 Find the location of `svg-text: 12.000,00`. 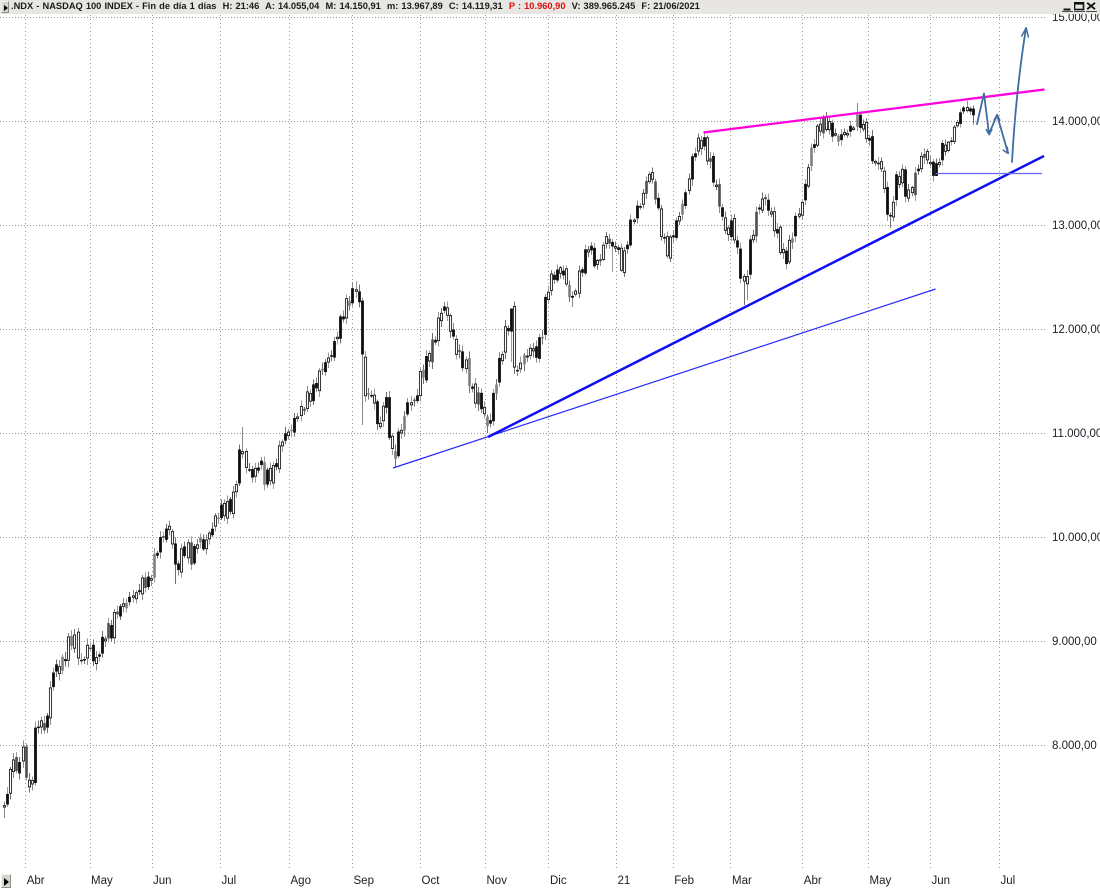

svg-text: 12.000,00 is located at coordinates (1076, 330).